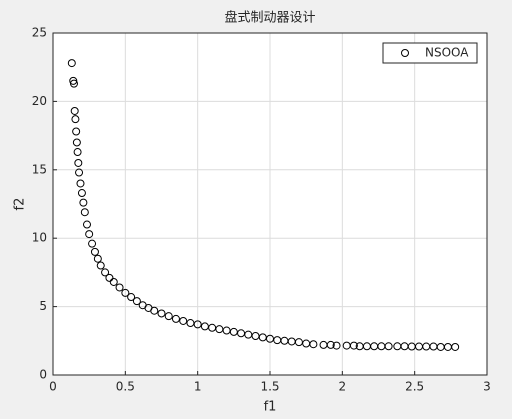 This screenshot has width=512, height=419. What do you see at coordinates (53, 387) in the screenshot?
I see `x-tick-label: 0` at bounding box center [53, 387].